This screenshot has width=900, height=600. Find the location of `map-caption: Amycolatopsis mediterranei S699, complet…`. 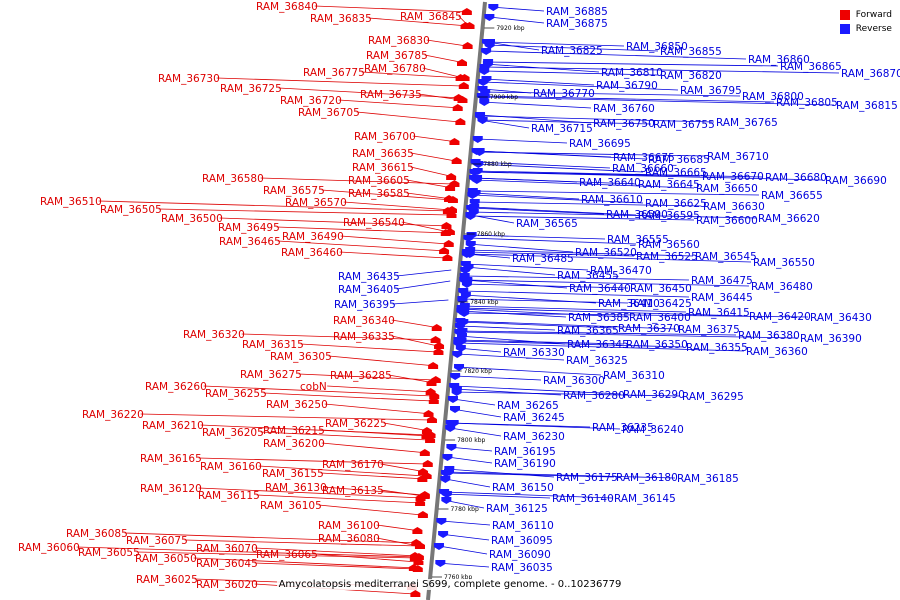

map-caption: Amycolatopsis mediterranei S699, complet… is located at coordinates (450, 584).